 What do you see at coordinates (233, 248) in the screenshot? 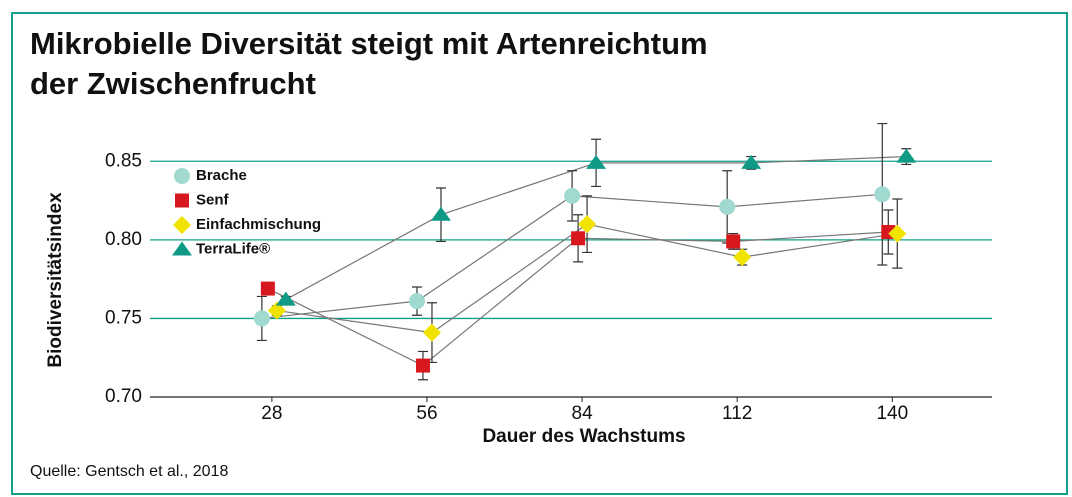
I see `legend-label: TerraLife®` at bounding box center [233, 248].